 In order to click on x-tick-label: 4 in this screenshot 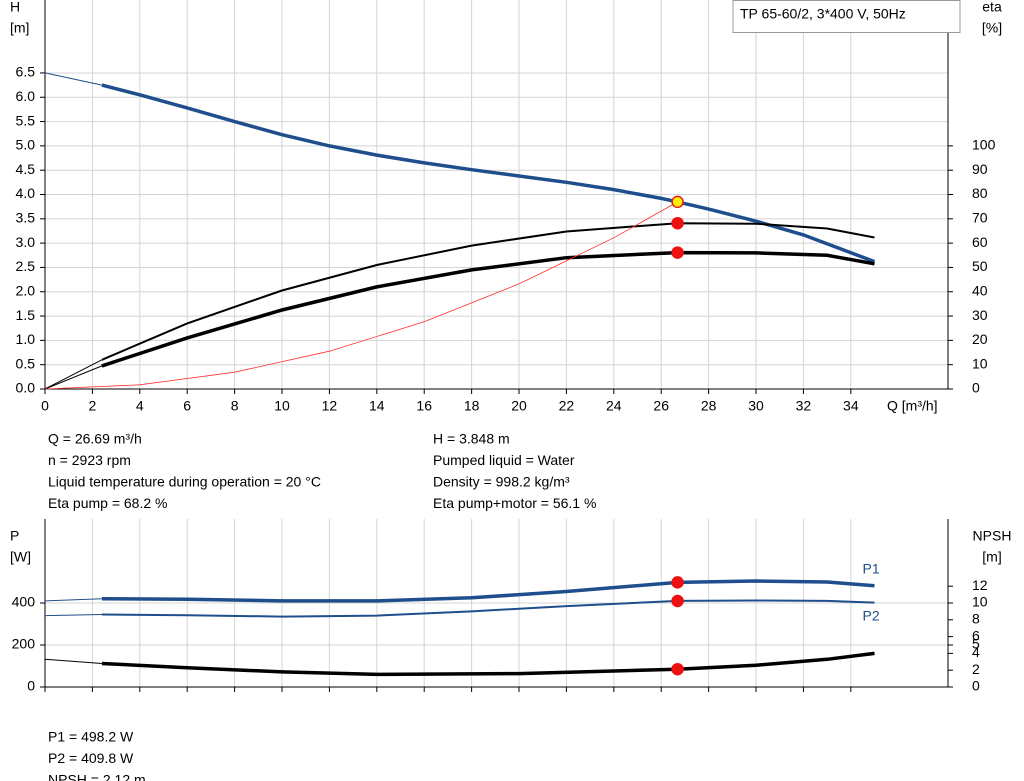, I will do `click(140, 406)`.